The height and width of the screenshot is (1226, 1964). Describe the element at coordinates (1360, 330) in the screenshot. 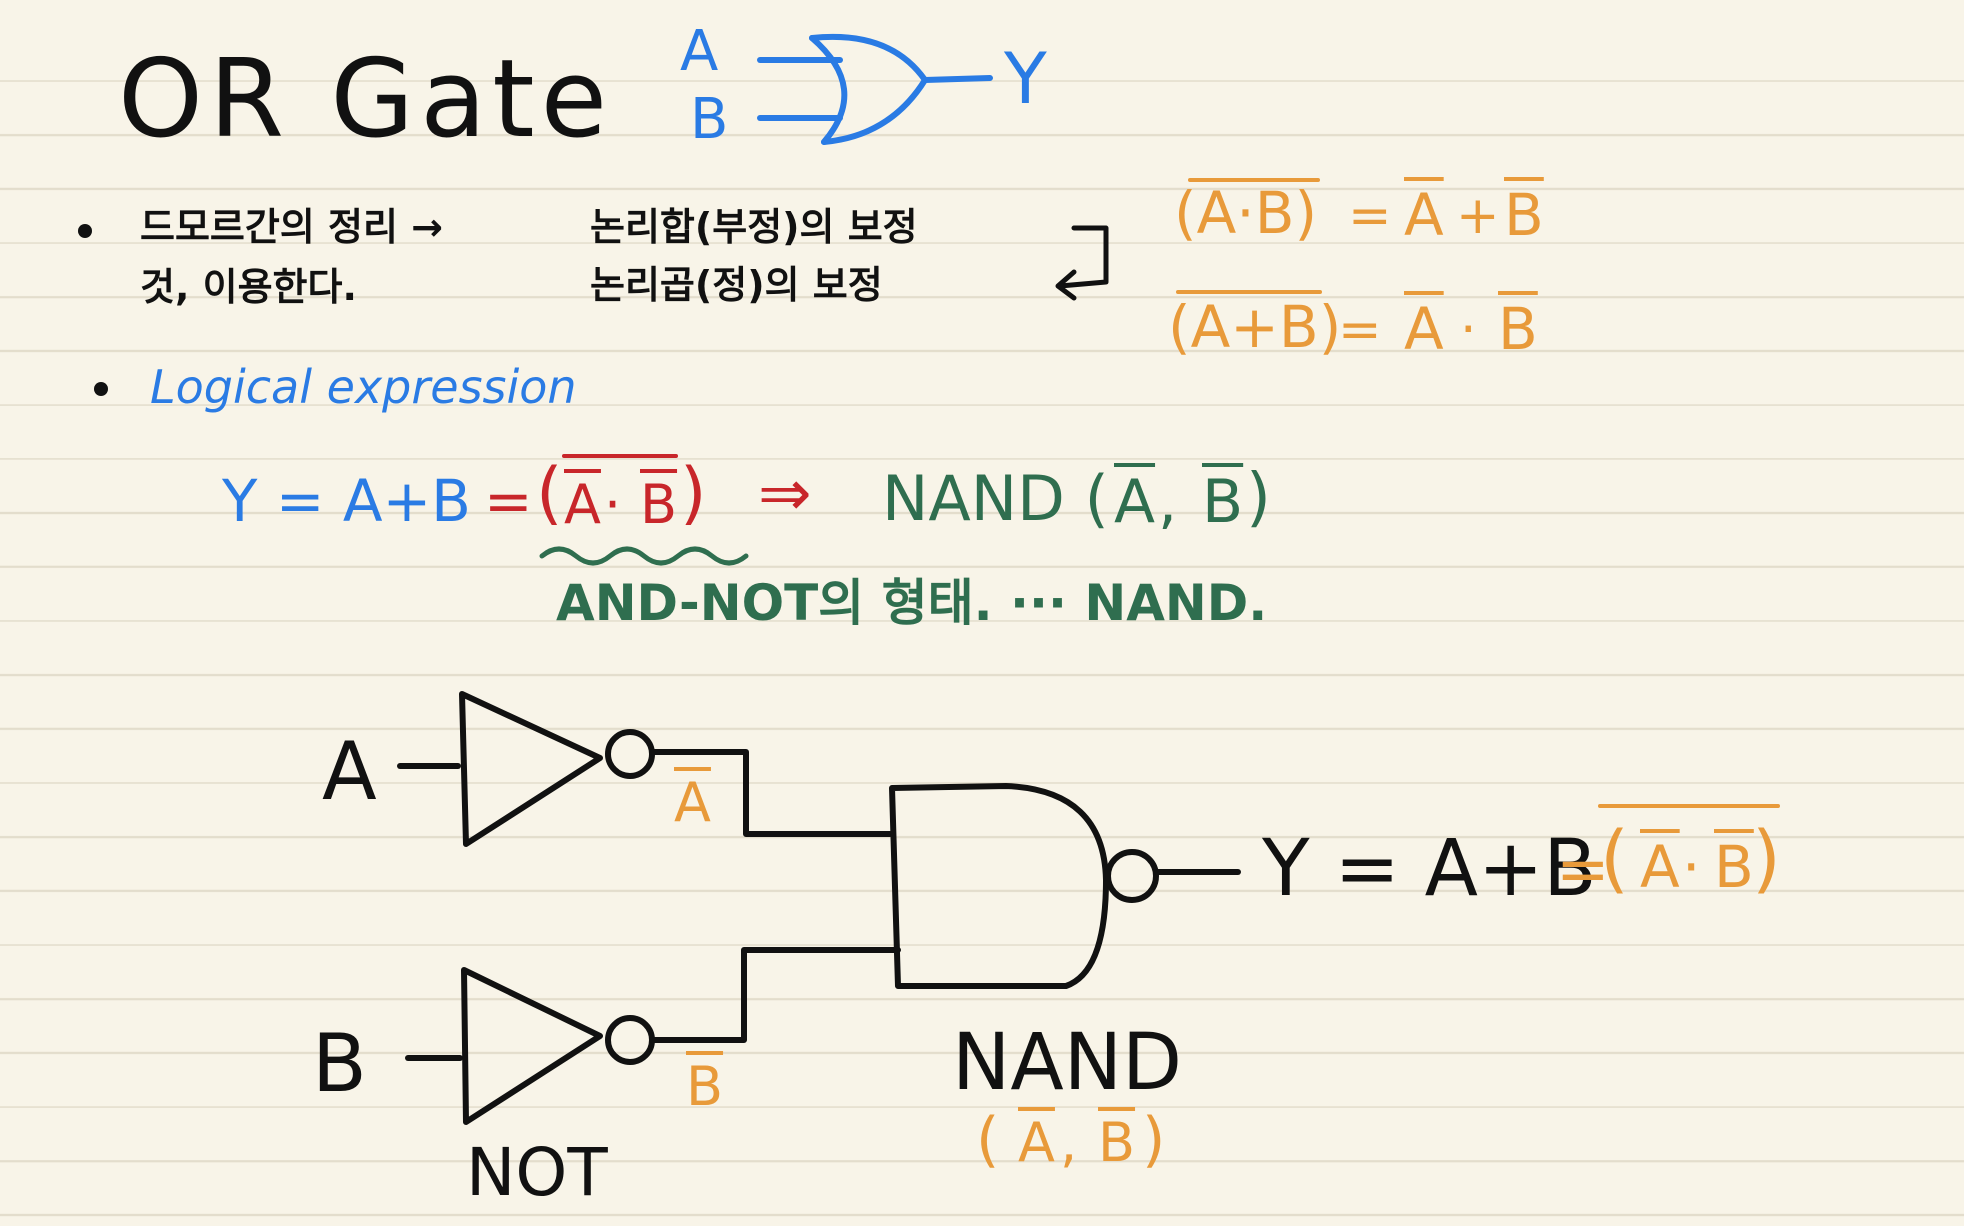

I see `law2-eq: =` at that location.